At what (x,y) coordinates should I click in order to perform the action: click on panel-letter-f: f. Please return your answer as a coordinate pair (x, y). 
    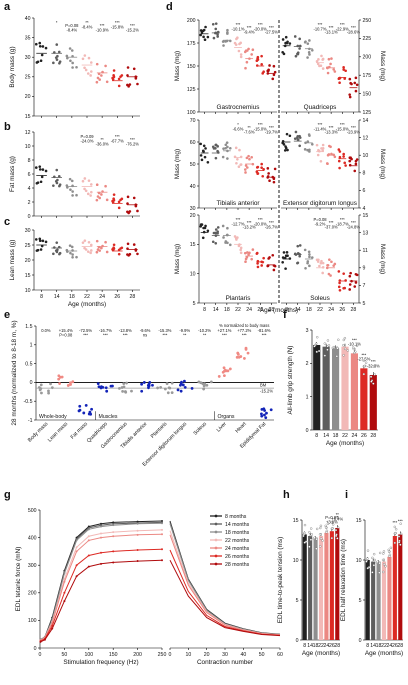
    Looking at the image, I should click on (285, 315).